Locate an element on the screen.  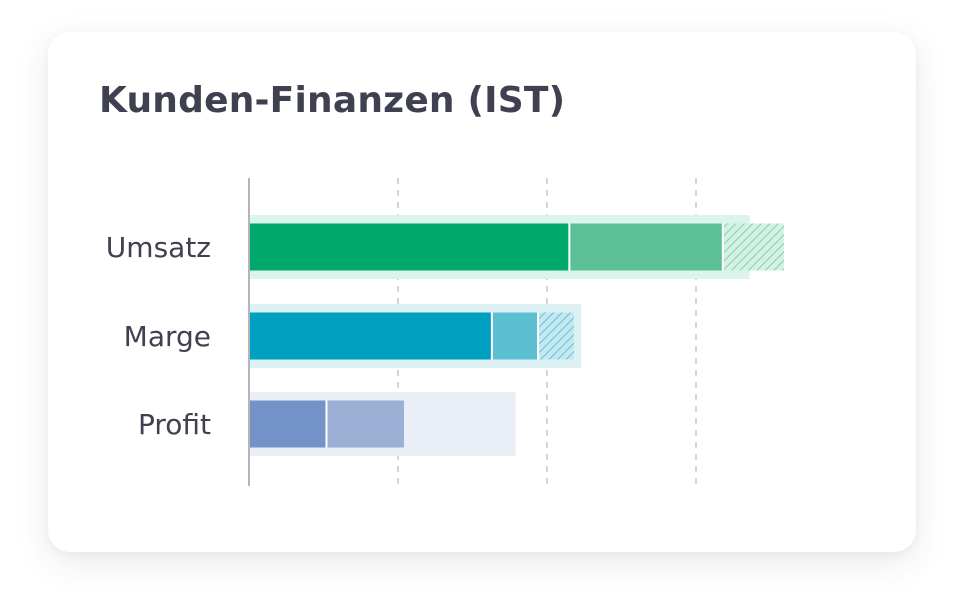
category-label-marge: Marge is located at coordinates (167, 336).